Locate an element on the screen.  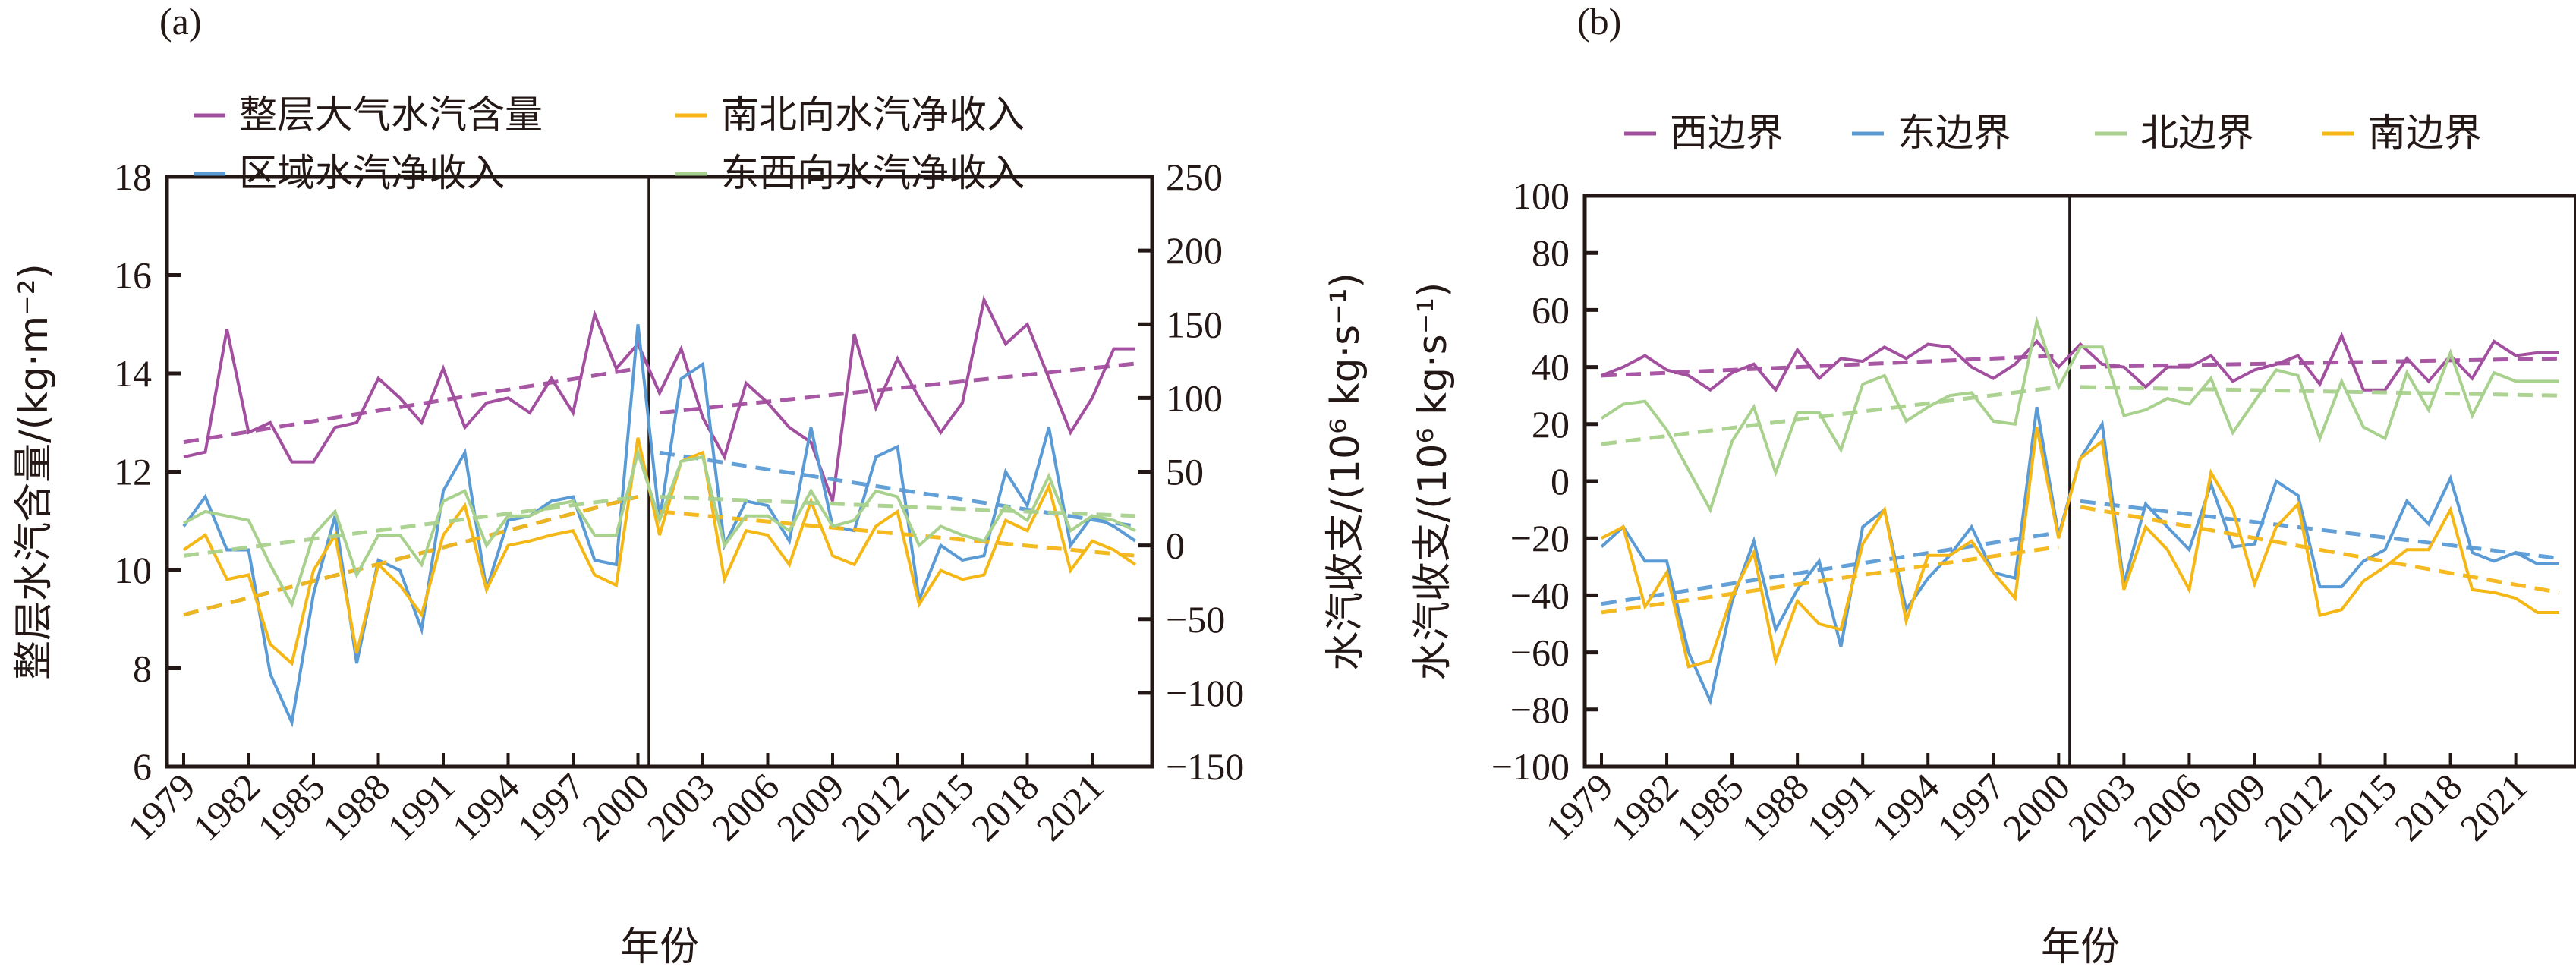
y-tick-label-left: 6 is located at coordinates (142, 766).